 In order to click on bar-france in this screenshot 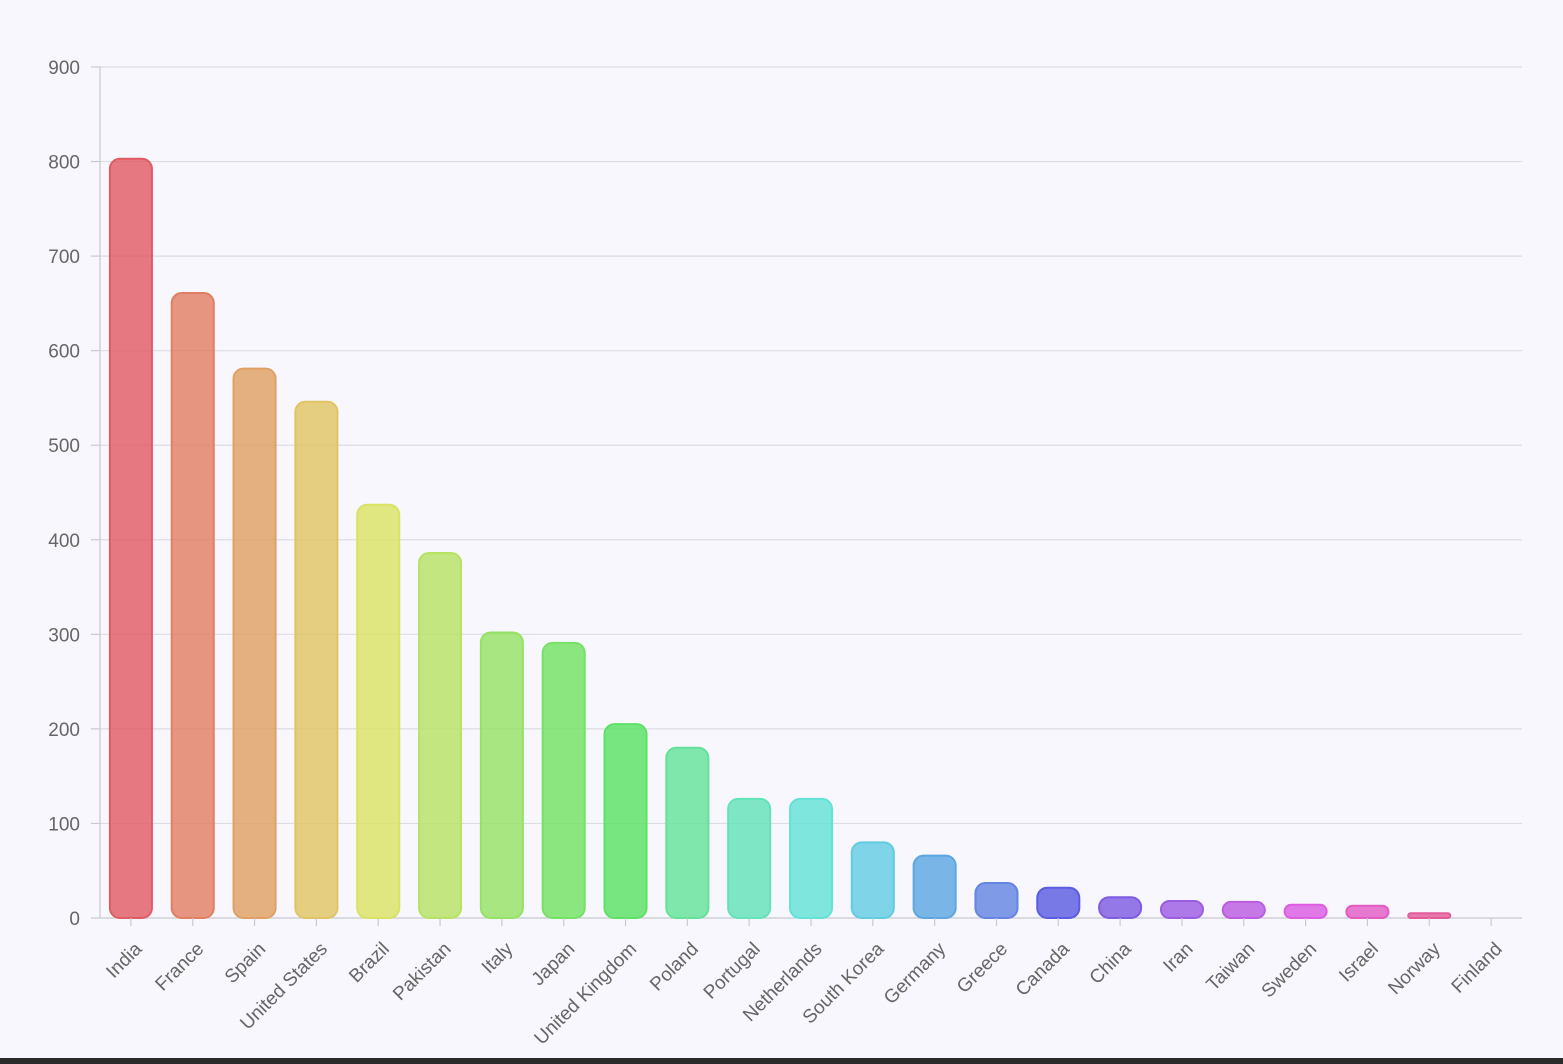, I will do `click(192, 605)`.